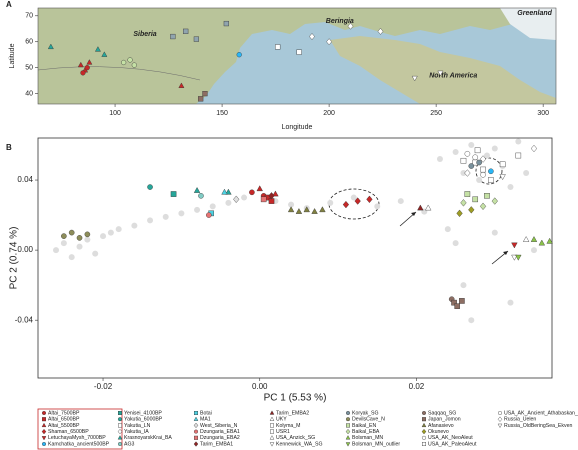  I want to click on x-tick-label: -0.02, so click(103, 386).